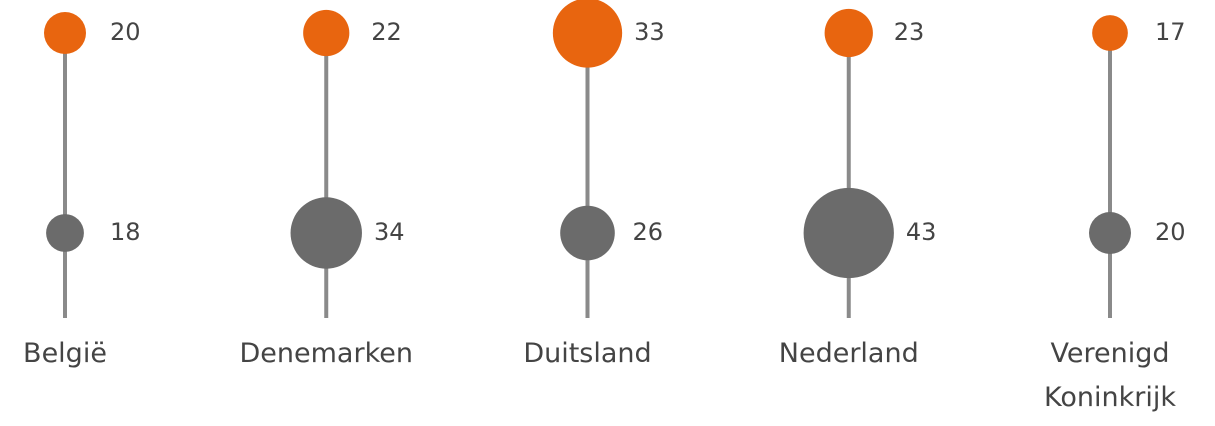 Image resolution: width=1215 pixels, height=426 pixels. What do you see at coordinates (649, 32) in the screenshot?
I see `value-label: 33` at bounding box center [649, 32].